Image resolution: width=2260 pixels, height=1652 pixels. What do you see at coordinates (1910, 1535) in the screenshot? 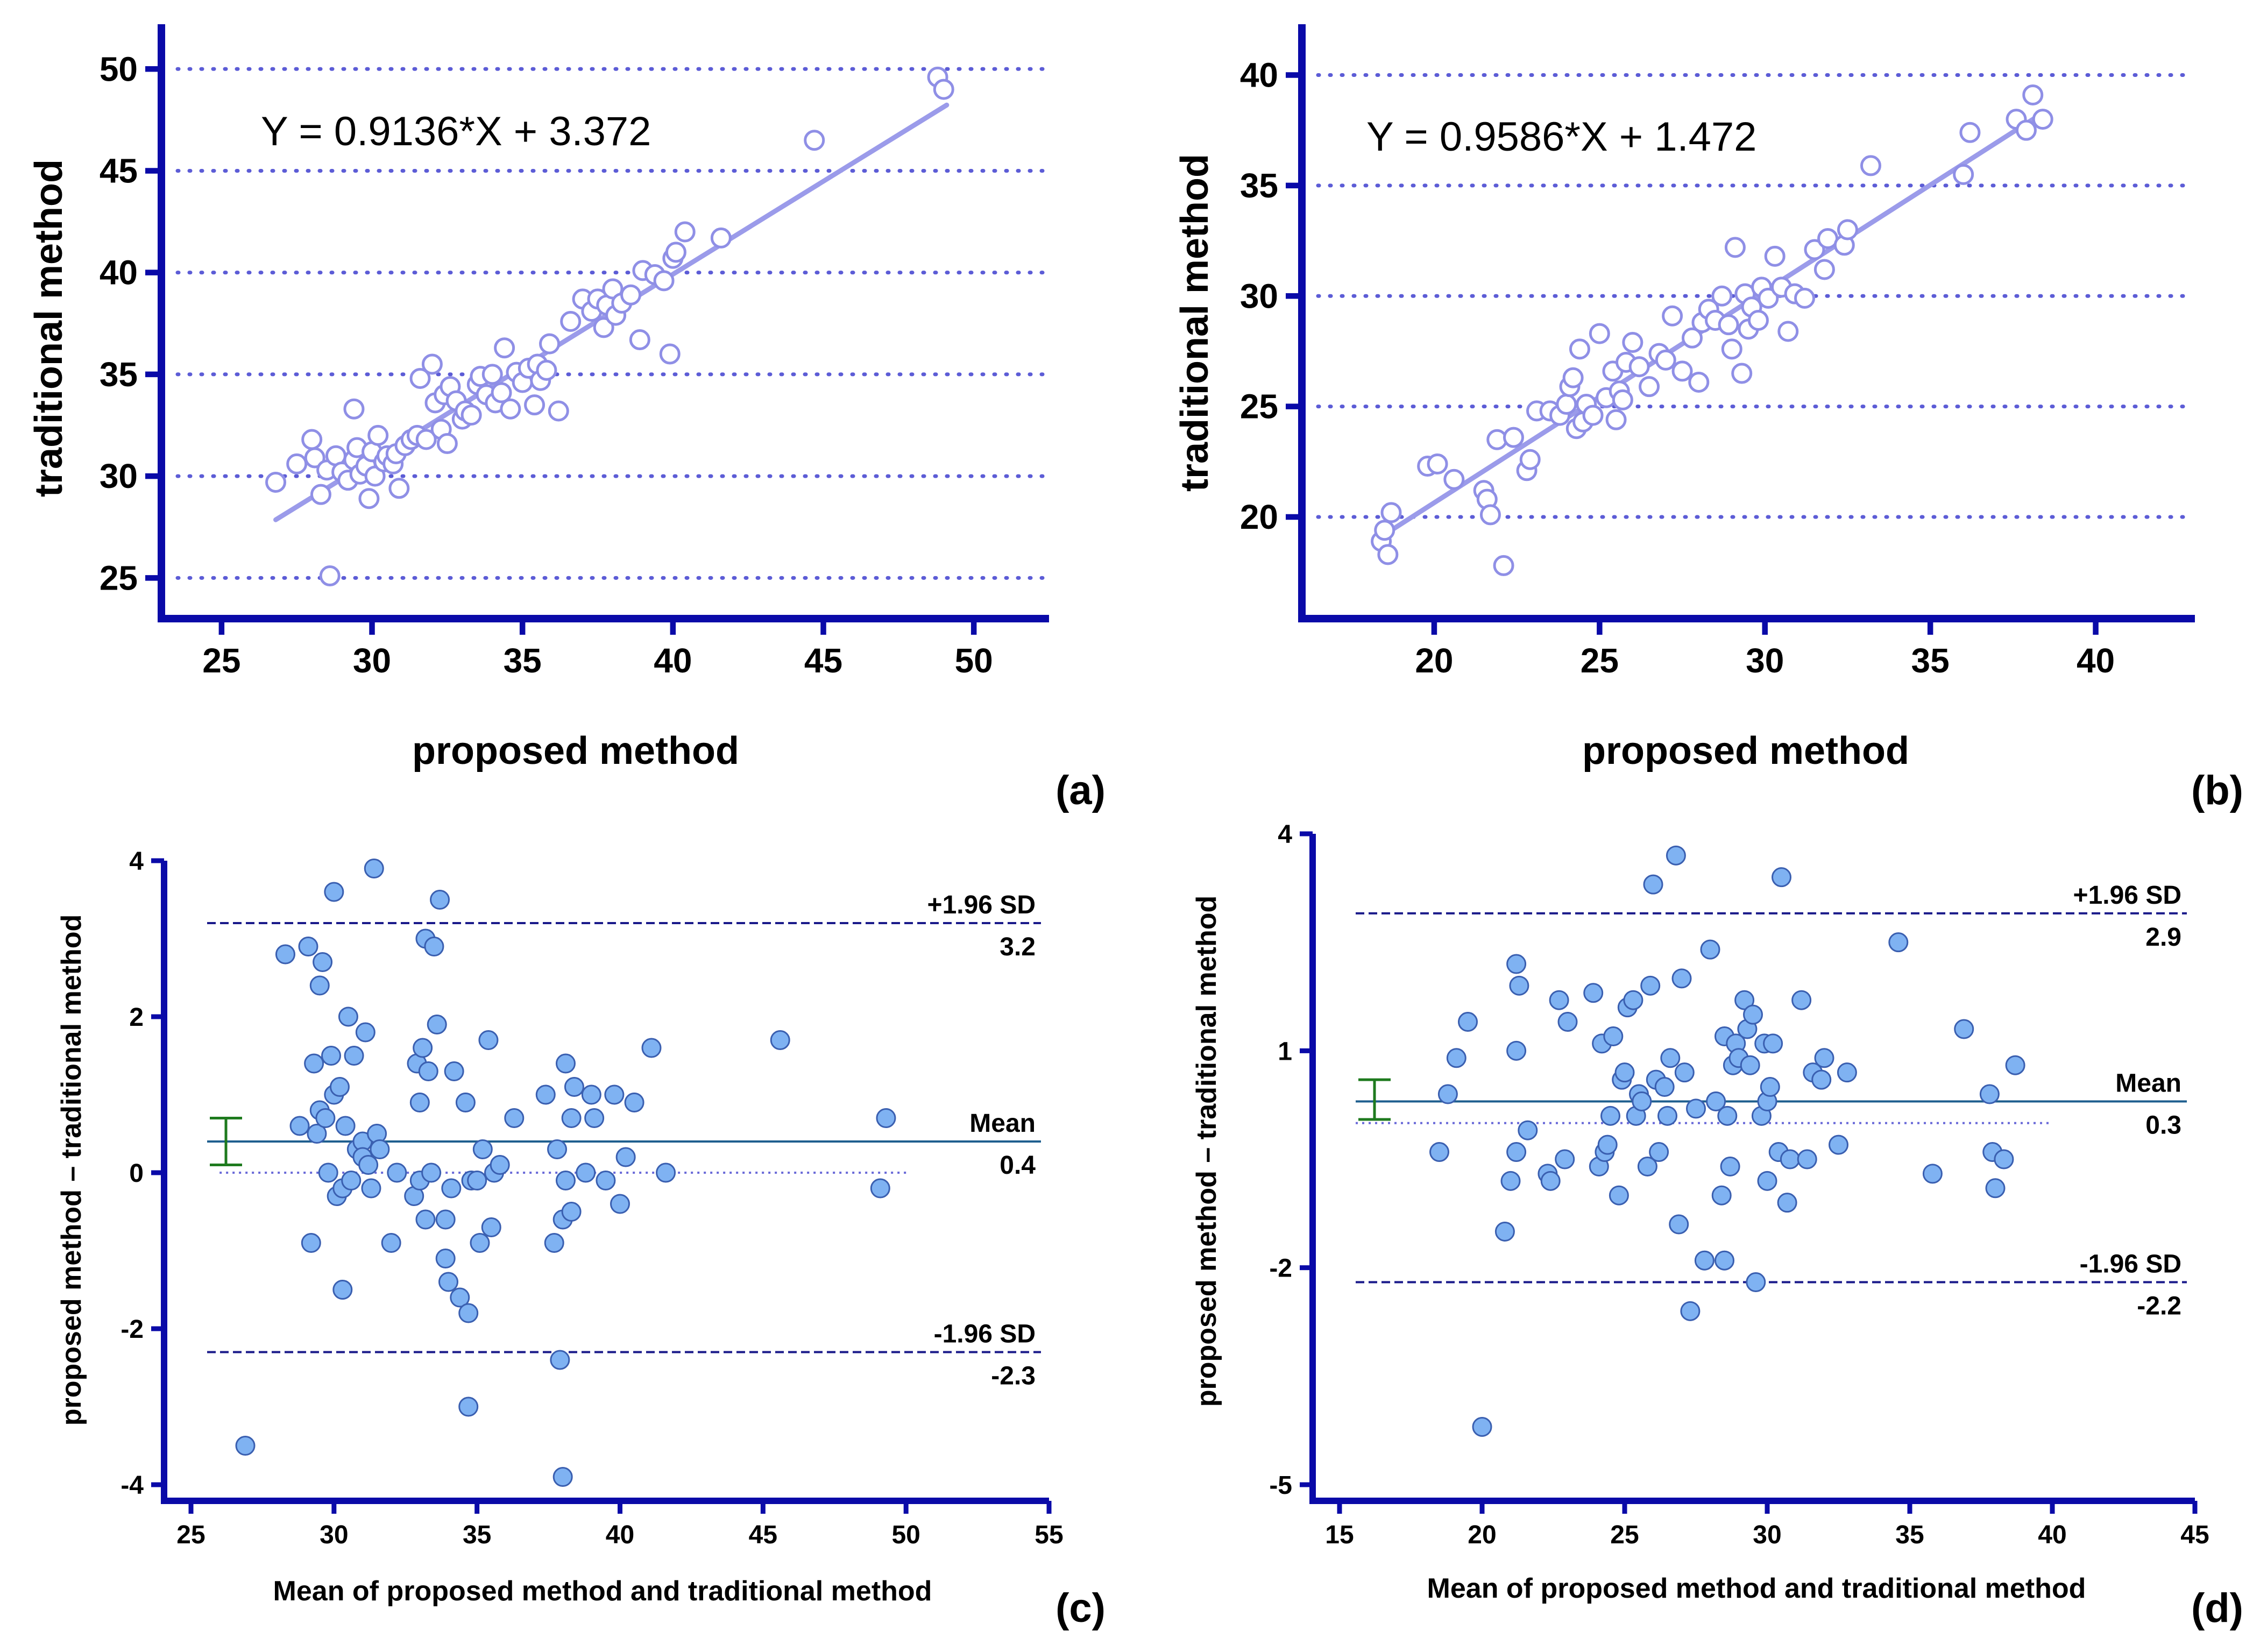
I see `panel-d-x-tick-label: 35` at bounding box center [1910, 1535].